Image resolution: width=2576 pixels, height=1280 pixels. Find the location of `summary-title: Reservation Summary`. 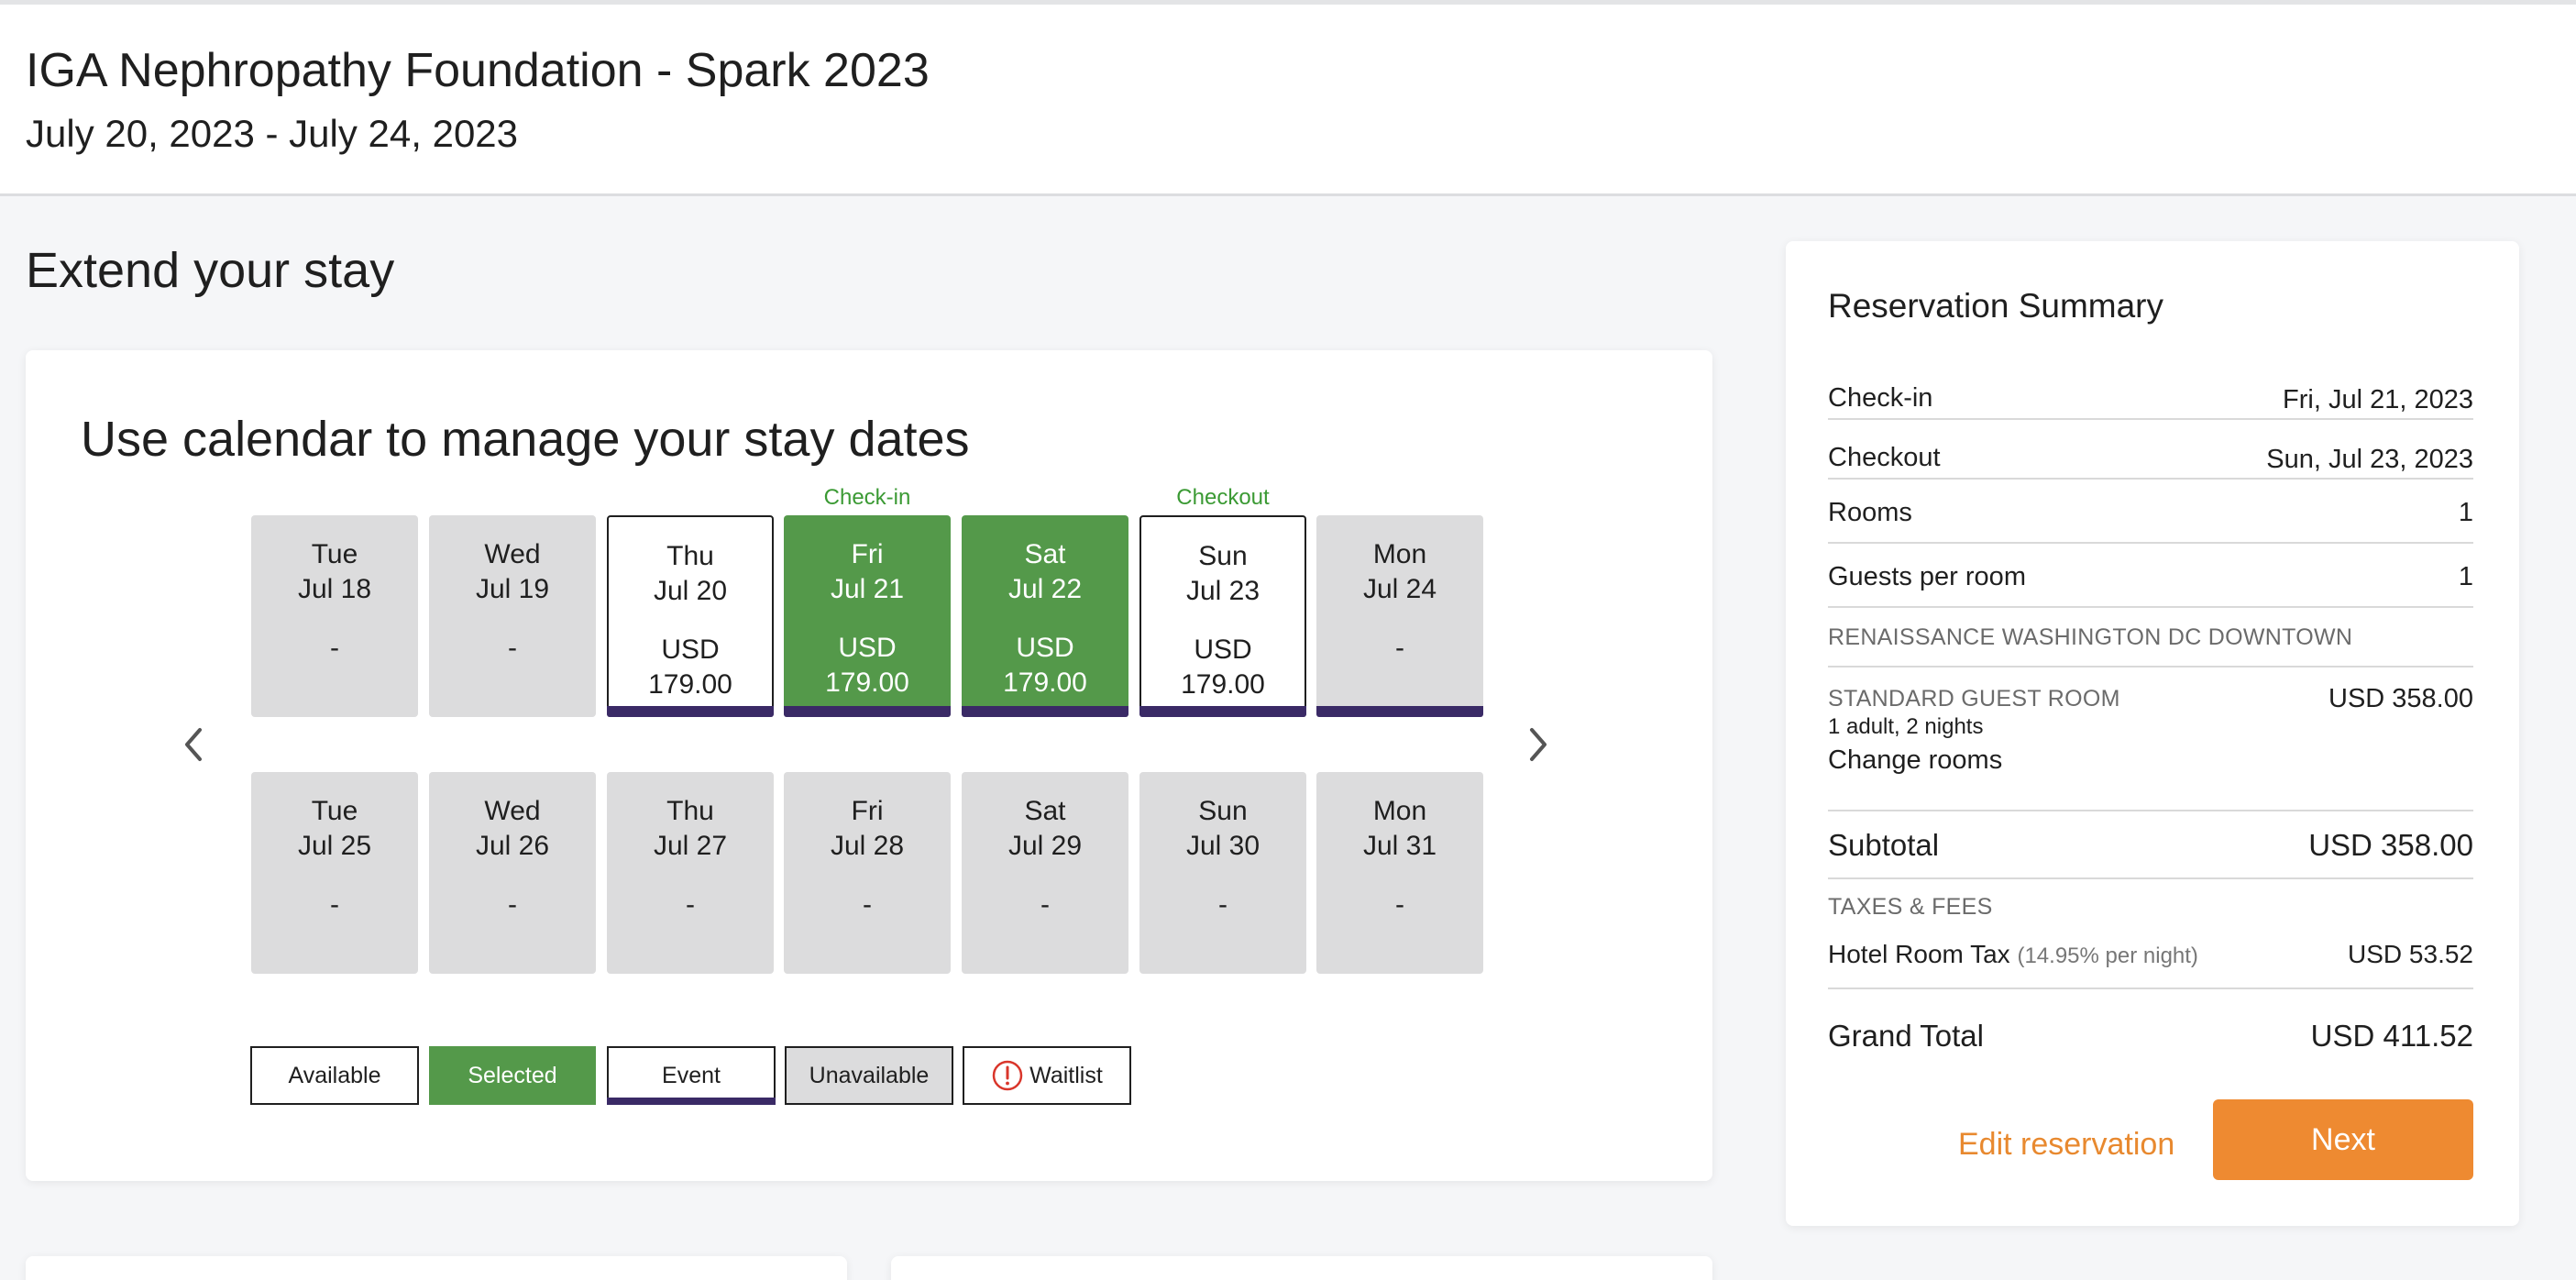

summary-title: Reservation Summary is located at coordinates (1996, 306).